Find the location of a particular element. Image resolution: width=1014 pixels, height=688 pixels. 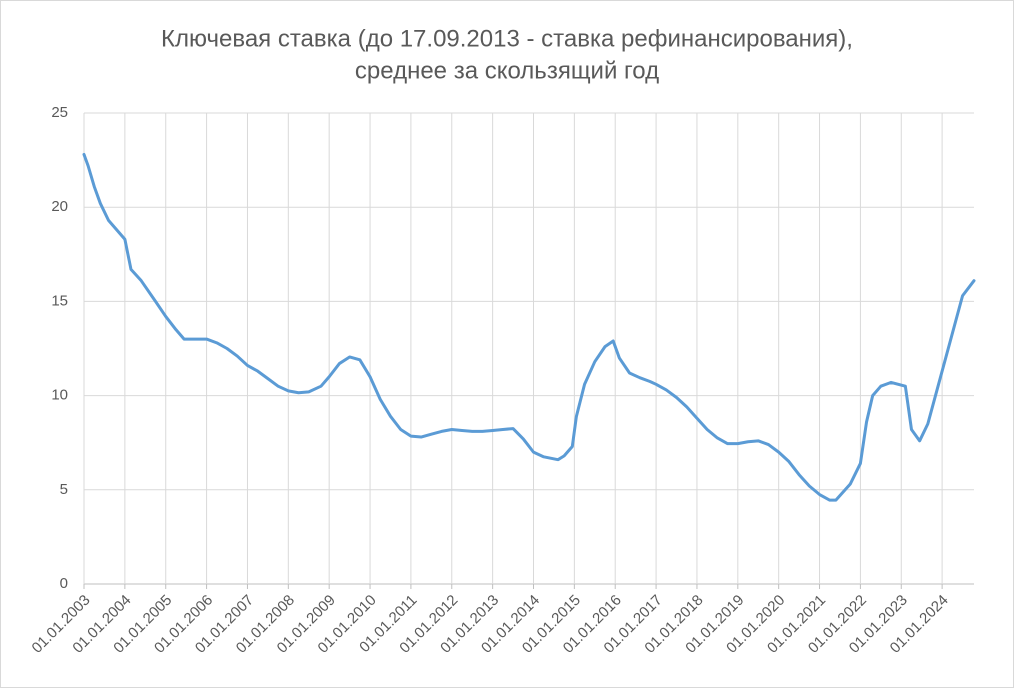

y-tick-label: 10 is located at coordinates (59, 395).